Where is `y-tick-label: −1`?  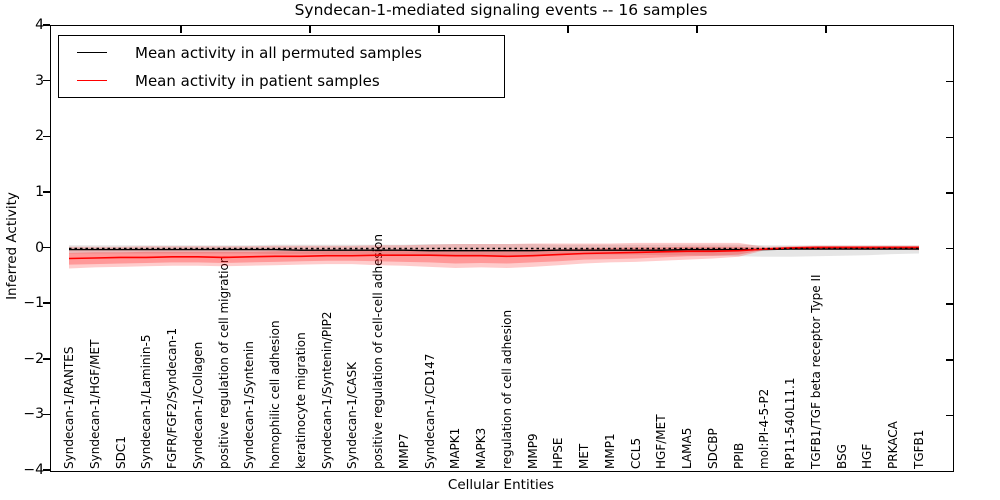 y-tick-label: −1 is located at coordinates (33, 303).